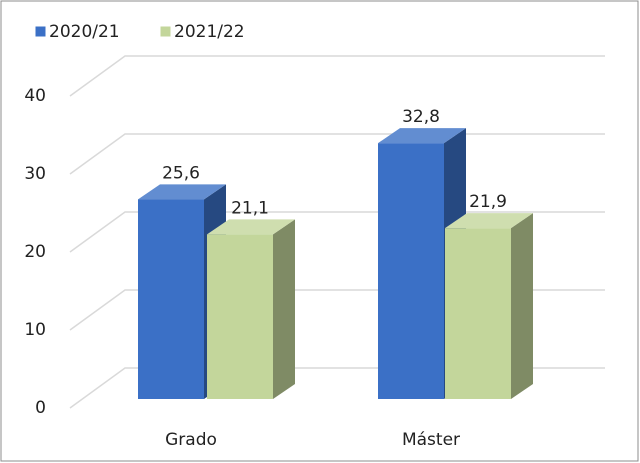 The height and width of the screenshot is (463, 640). Describe the element at coordinates (431, 440) in the screenshot. I see `x-tick-label: Máster` at that location.